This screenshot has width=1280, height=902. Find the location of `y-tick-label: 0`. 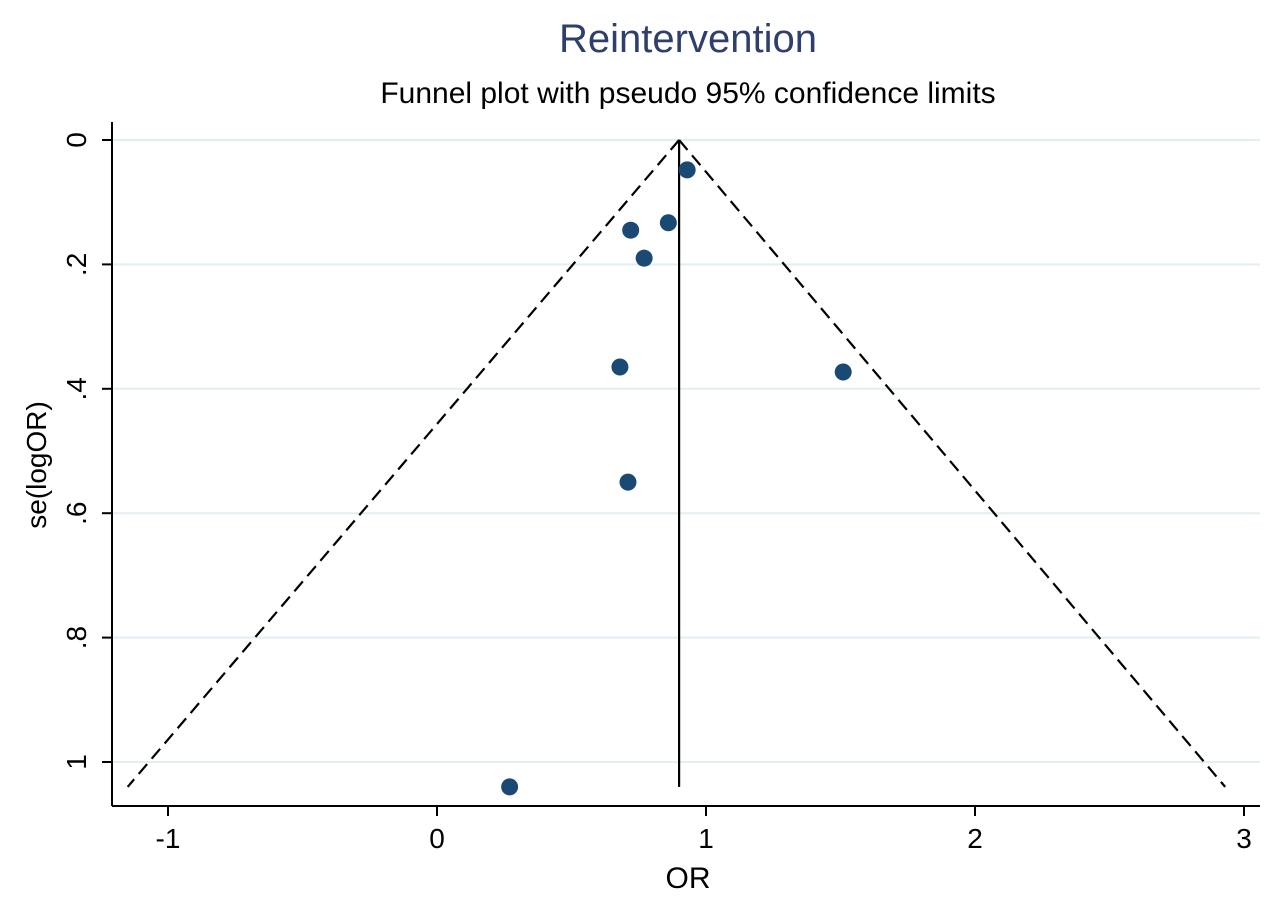

y-tick-label: 0 is located at coordinates (76, 140).